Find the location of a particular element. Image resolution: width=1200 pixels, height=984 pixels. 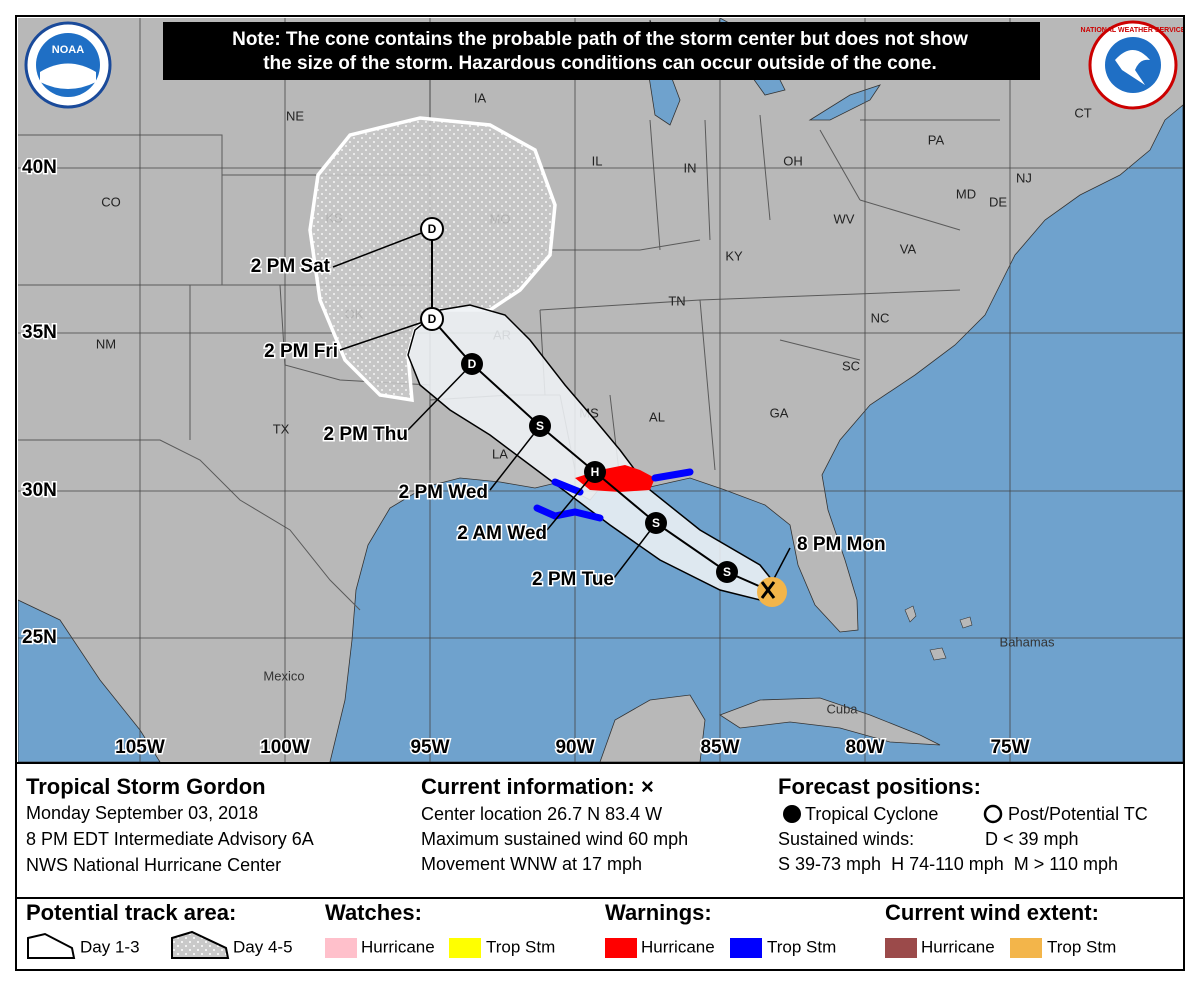

place-label: WV is located at coordinates (844, 218).